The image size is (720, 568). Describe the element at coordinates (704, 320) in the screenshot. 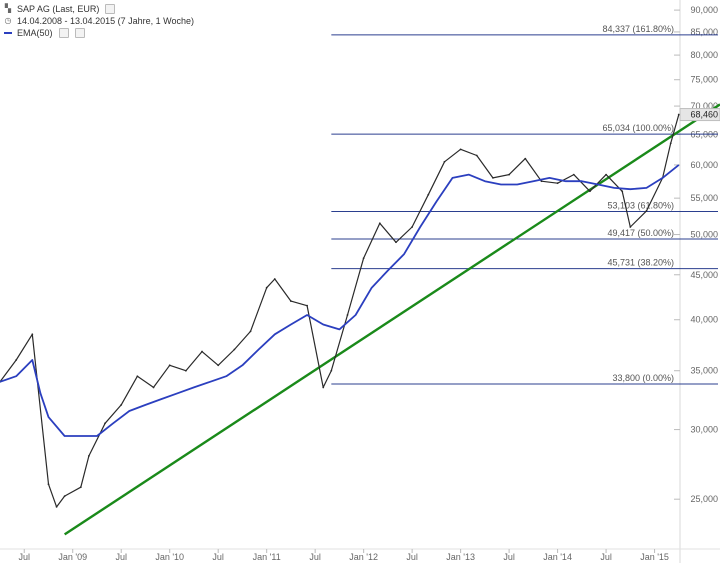

I see `y-tick-label: 40,000` at that location.